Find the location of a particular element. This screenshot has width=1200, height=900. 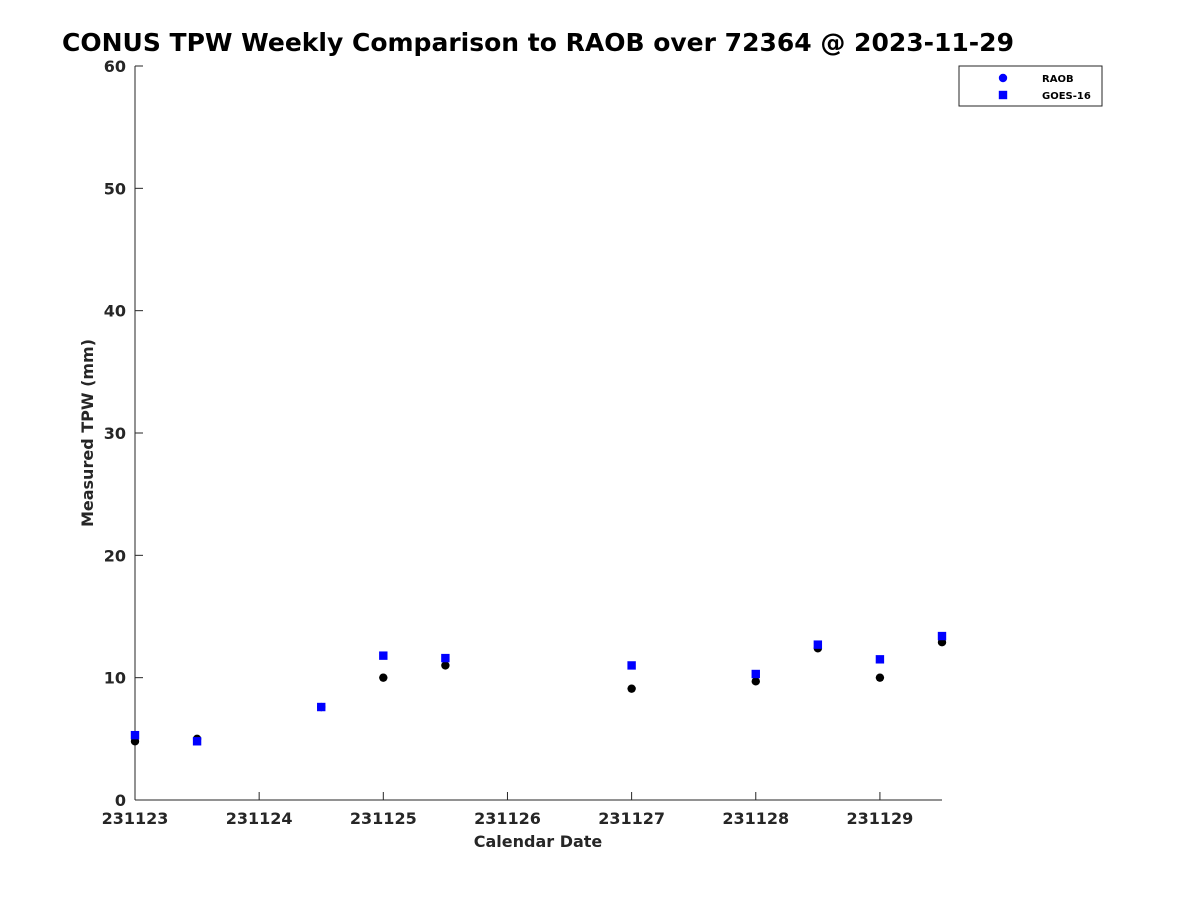

y-tick-label: 50 is located at coordinates (115, 188).